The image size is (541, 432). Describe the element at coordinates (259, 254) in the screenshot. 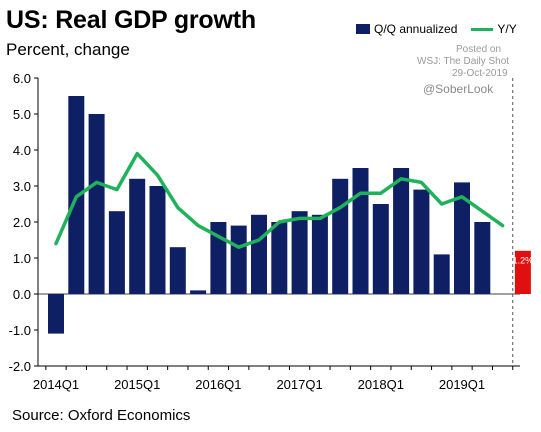

I see `bar-2016Q3` at that location.